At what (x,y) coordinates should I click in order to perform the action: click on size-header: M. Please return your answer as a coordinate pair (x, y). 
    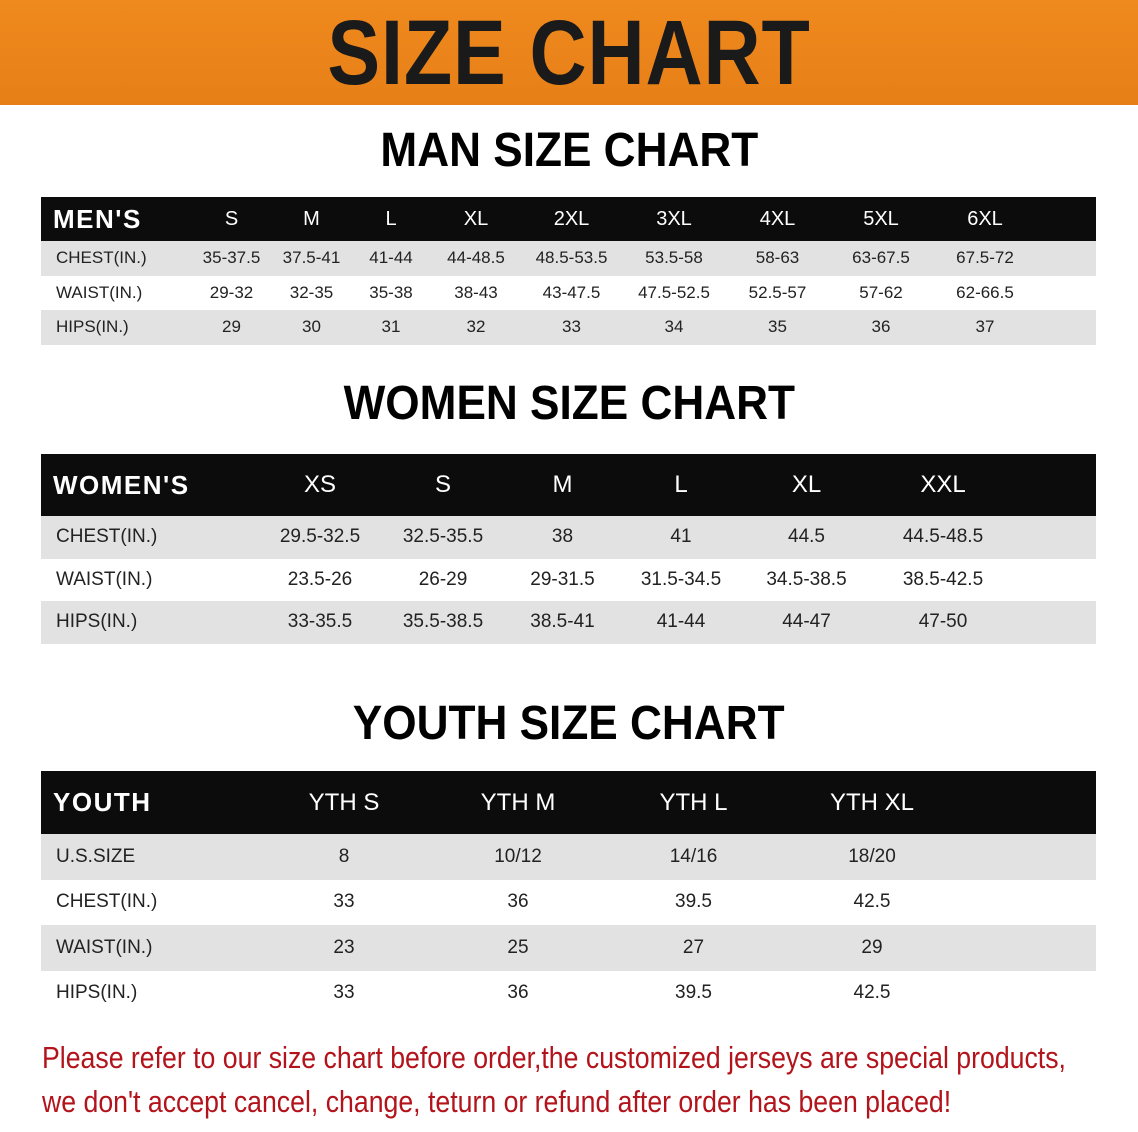
    Looking at the image, I should click on (562, 484).